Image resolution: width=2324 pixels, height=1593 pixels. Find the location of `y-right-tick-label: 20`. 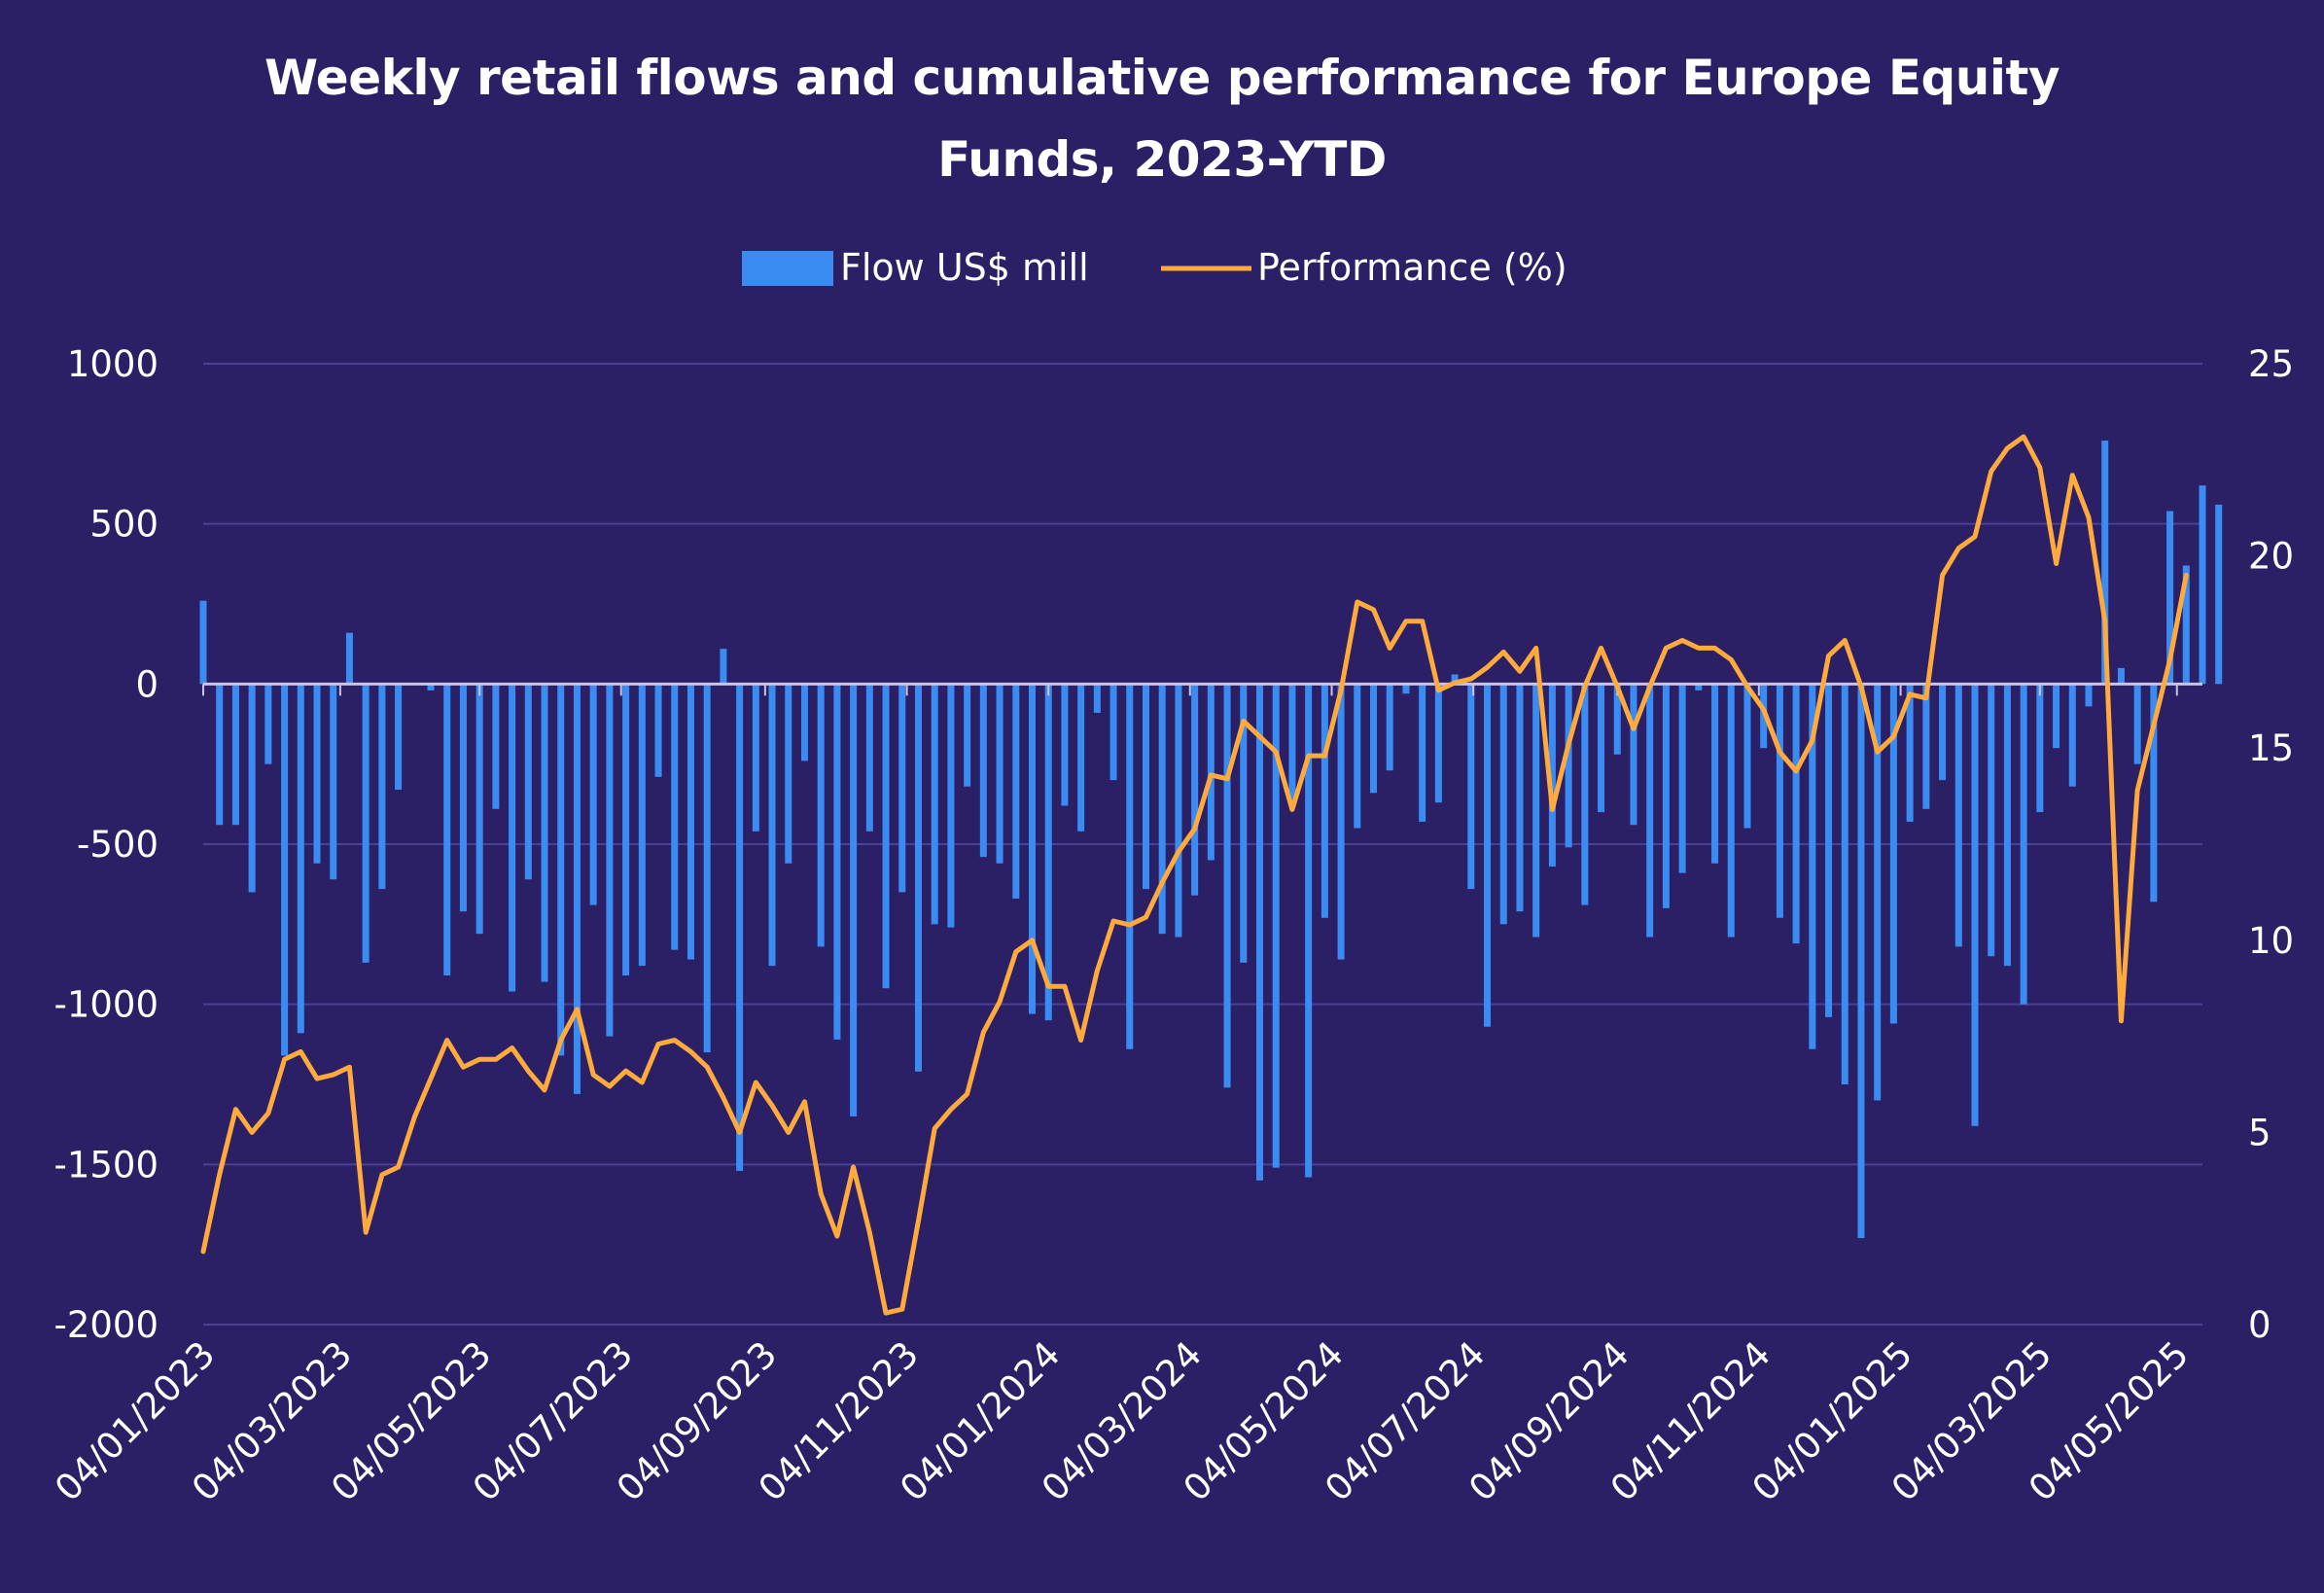

y-right-tick-label: 20 is located at coordinates (2271, 557).